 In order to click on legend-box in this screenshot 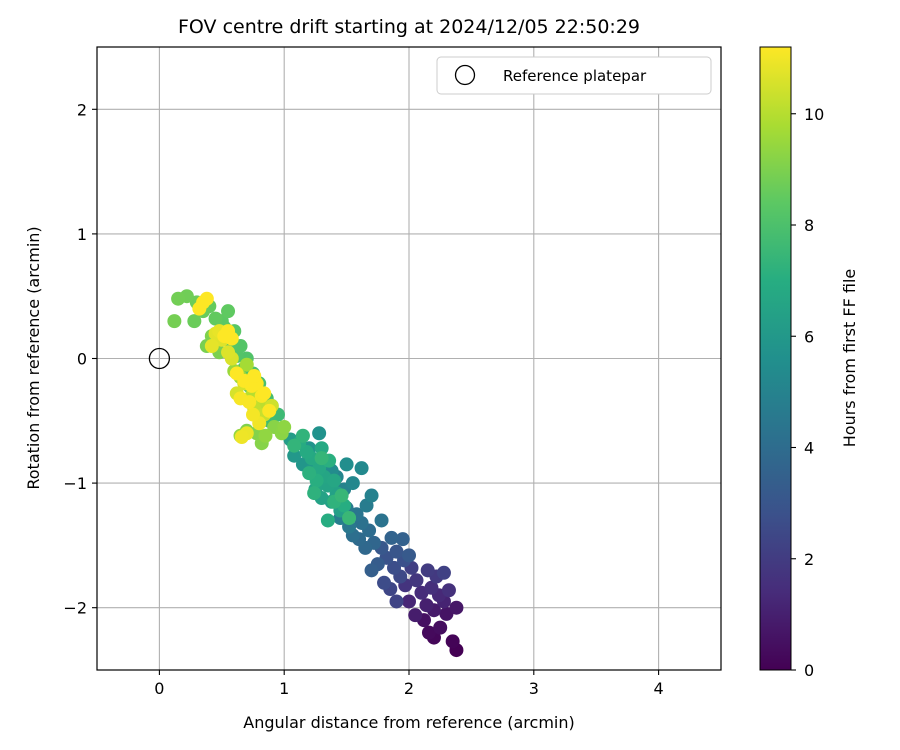, I will do `click(574, 75)`.